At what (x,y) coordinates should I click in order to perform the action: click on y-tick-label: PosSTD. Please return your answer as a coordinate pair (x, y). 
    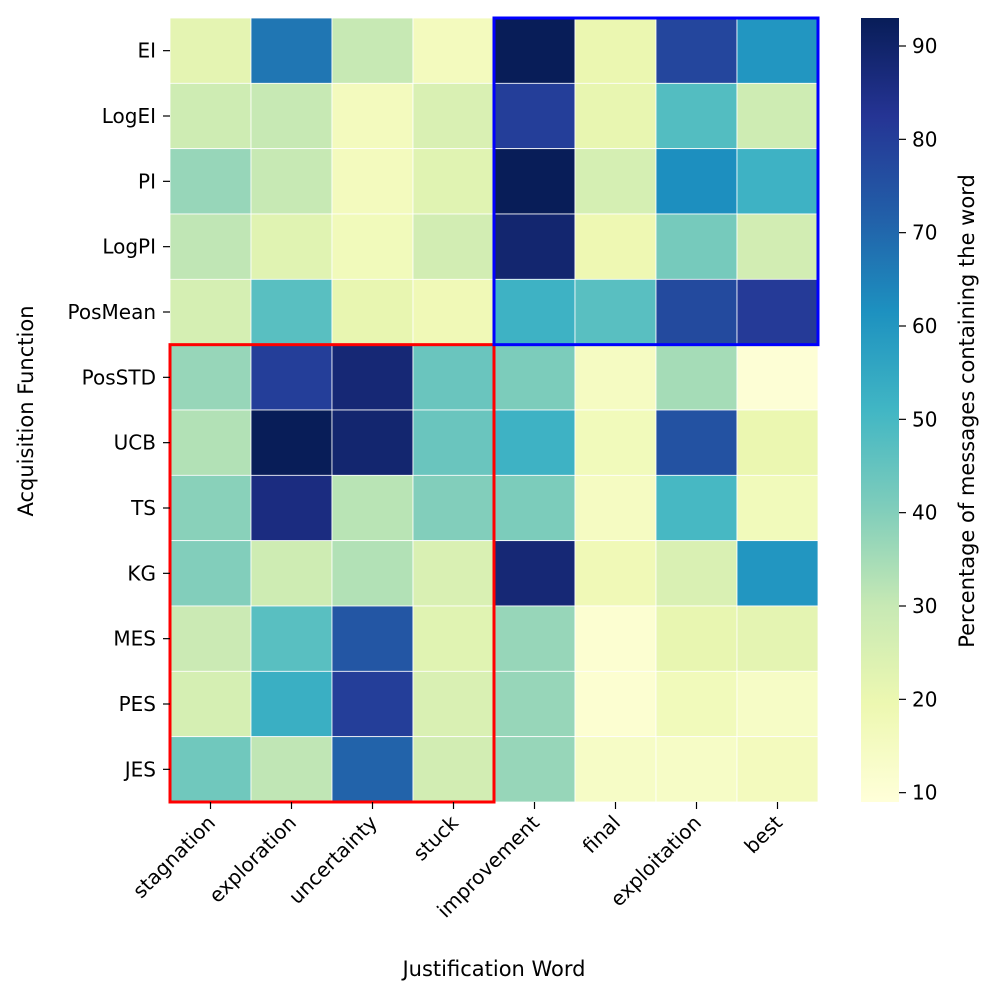
    Looking at the image, I should click on (119, 377).